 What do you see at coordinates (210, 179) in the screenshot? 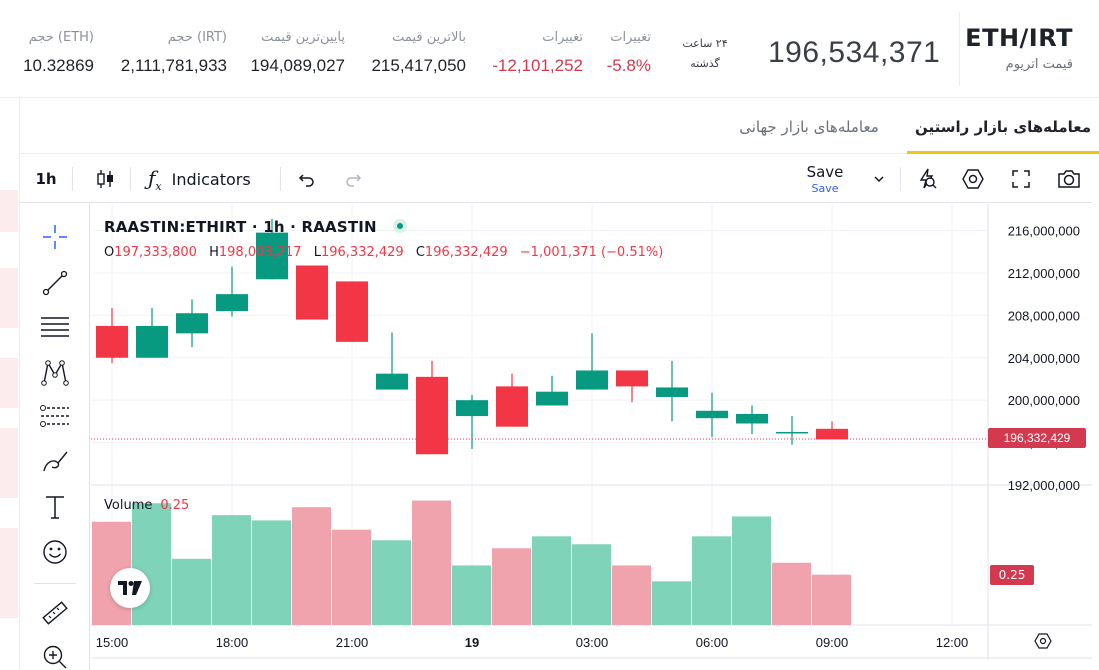
I see `indicators-button: ƒx Indicators` at bounding box center [210, 179].